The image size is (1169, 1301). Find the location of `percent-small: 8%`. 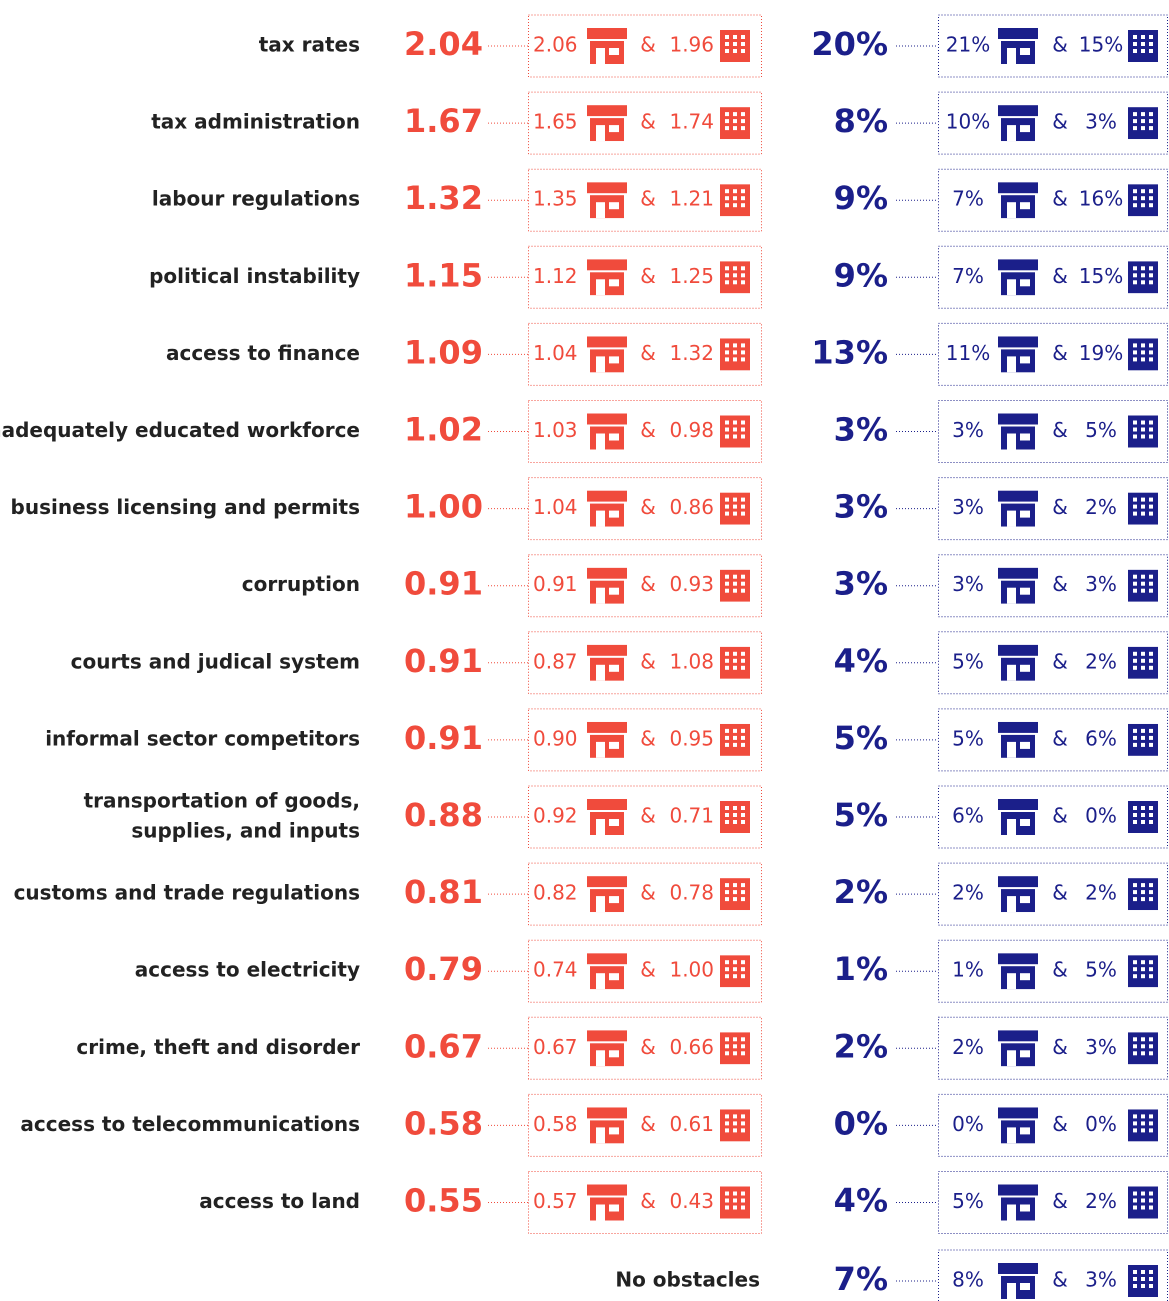

percent-small: 8% is located at coordinates (968, 1280).